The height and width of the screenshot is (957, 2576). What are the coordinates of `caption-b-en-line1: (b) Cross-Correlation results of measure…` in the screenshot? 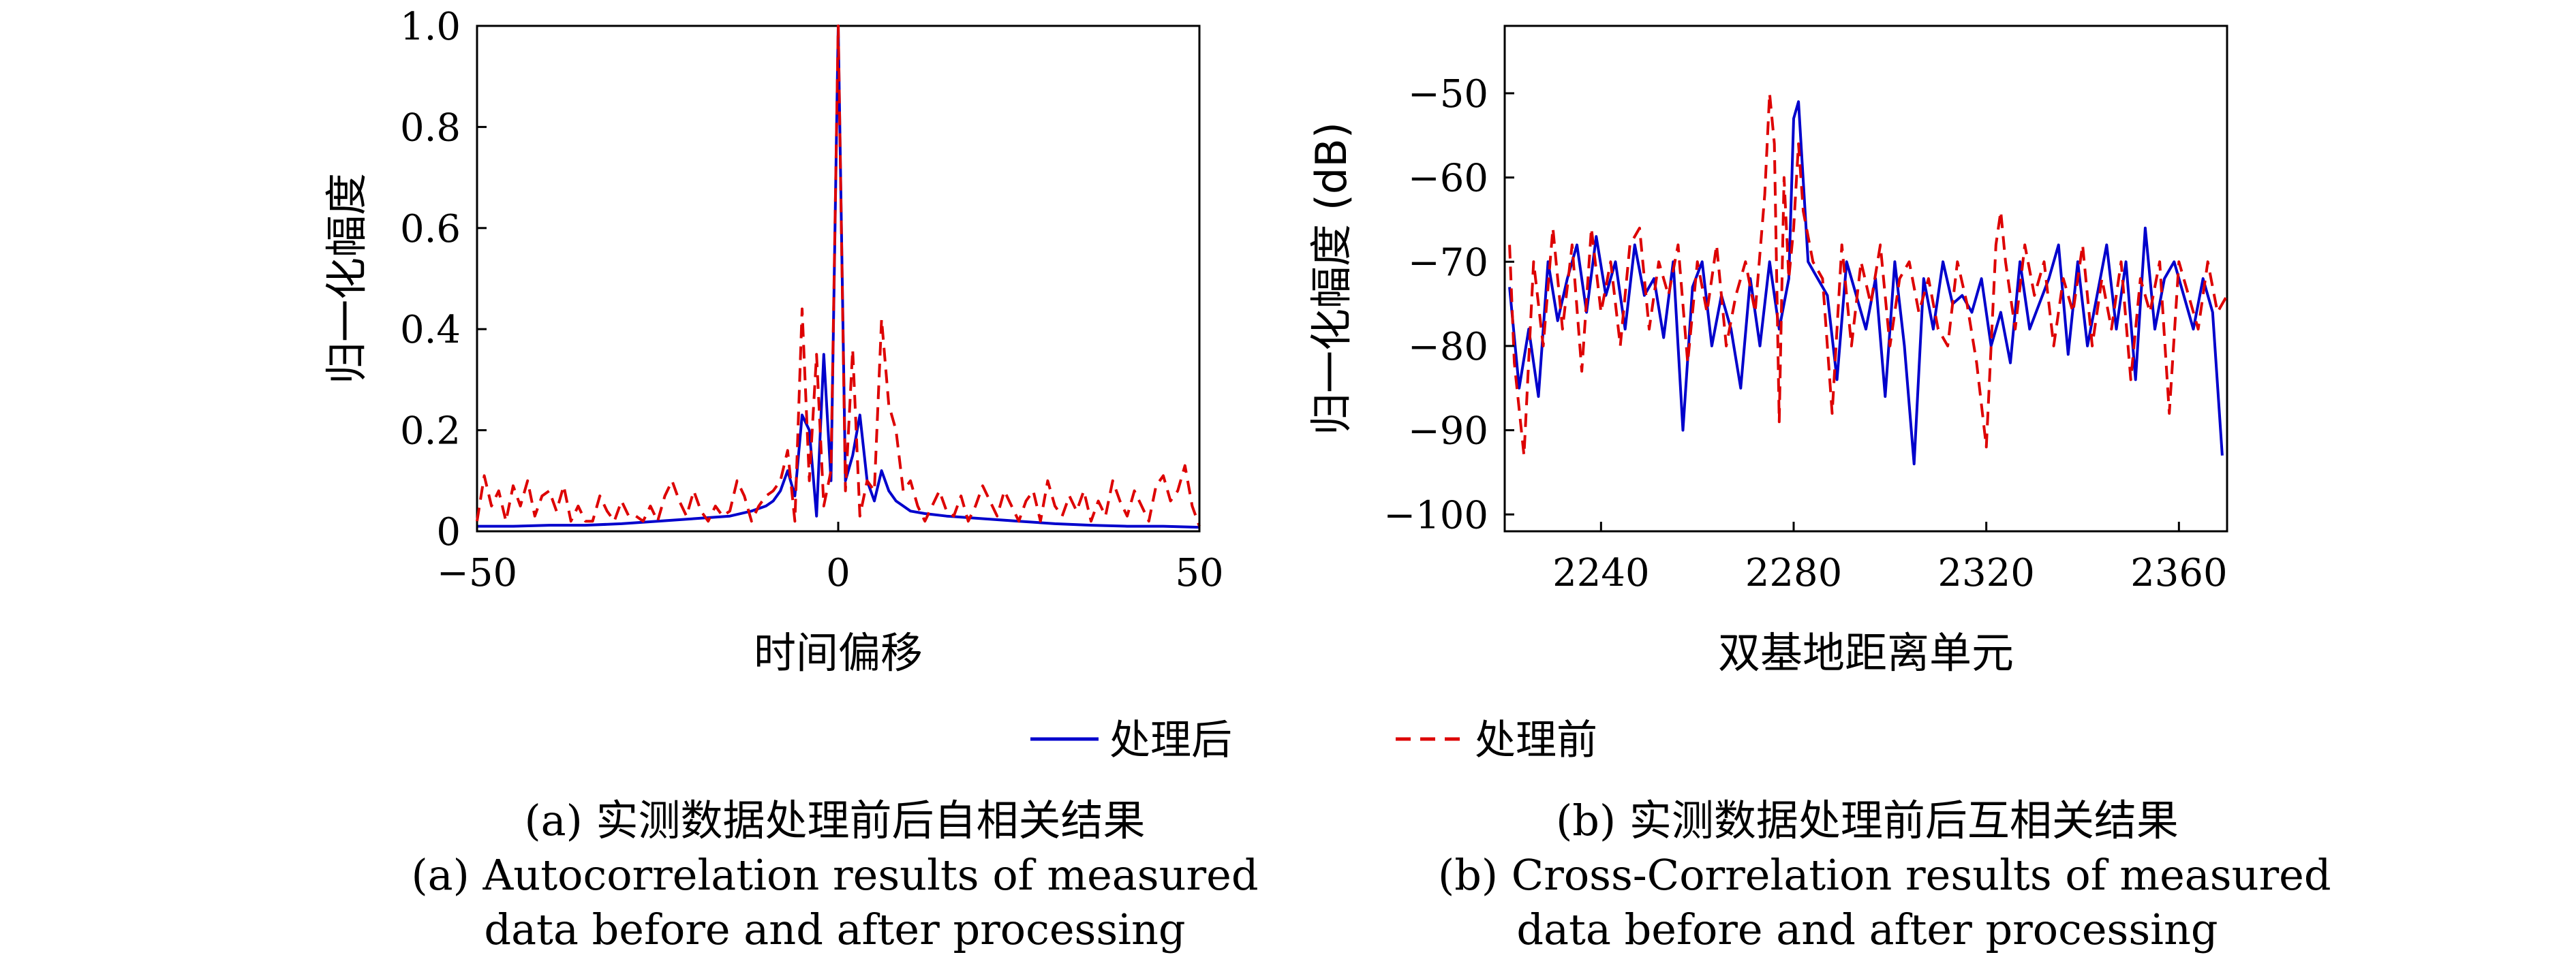 It's located at (1884, 875).